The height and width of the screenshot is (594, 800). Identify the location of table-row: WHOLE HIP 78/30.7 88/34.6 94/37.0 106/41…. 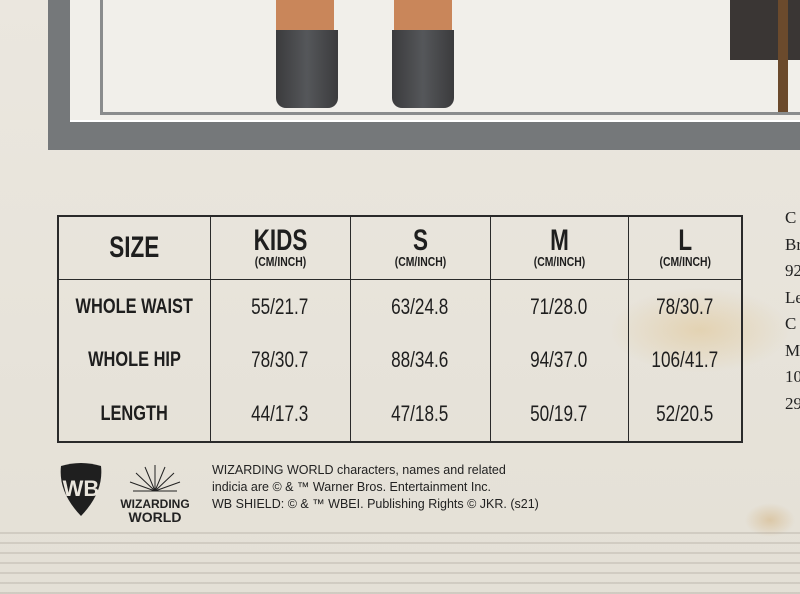
(400, 360).